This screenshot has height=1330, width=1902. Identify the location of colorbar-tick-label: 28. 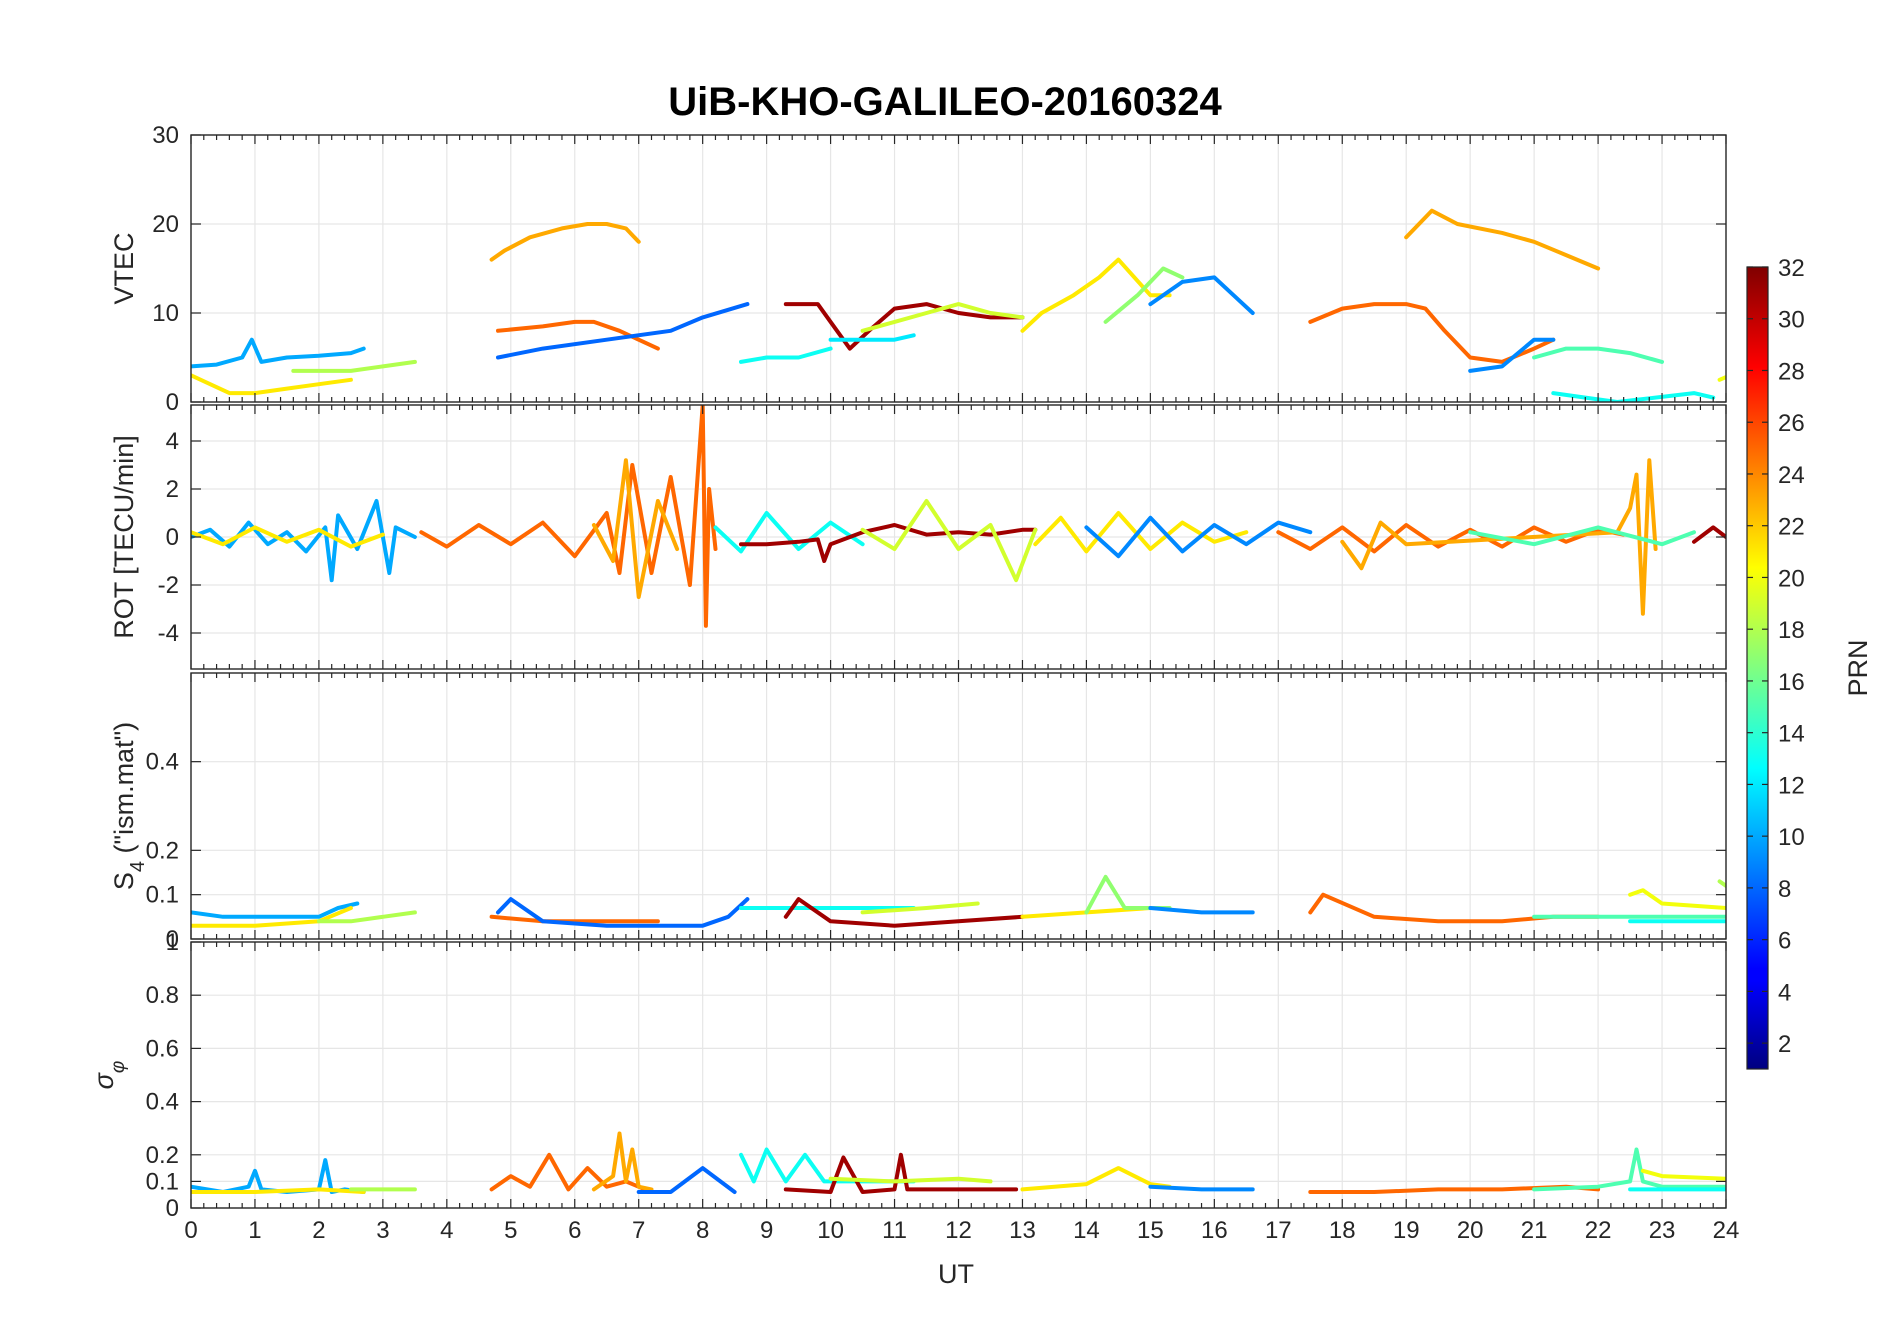
(1791, 371).